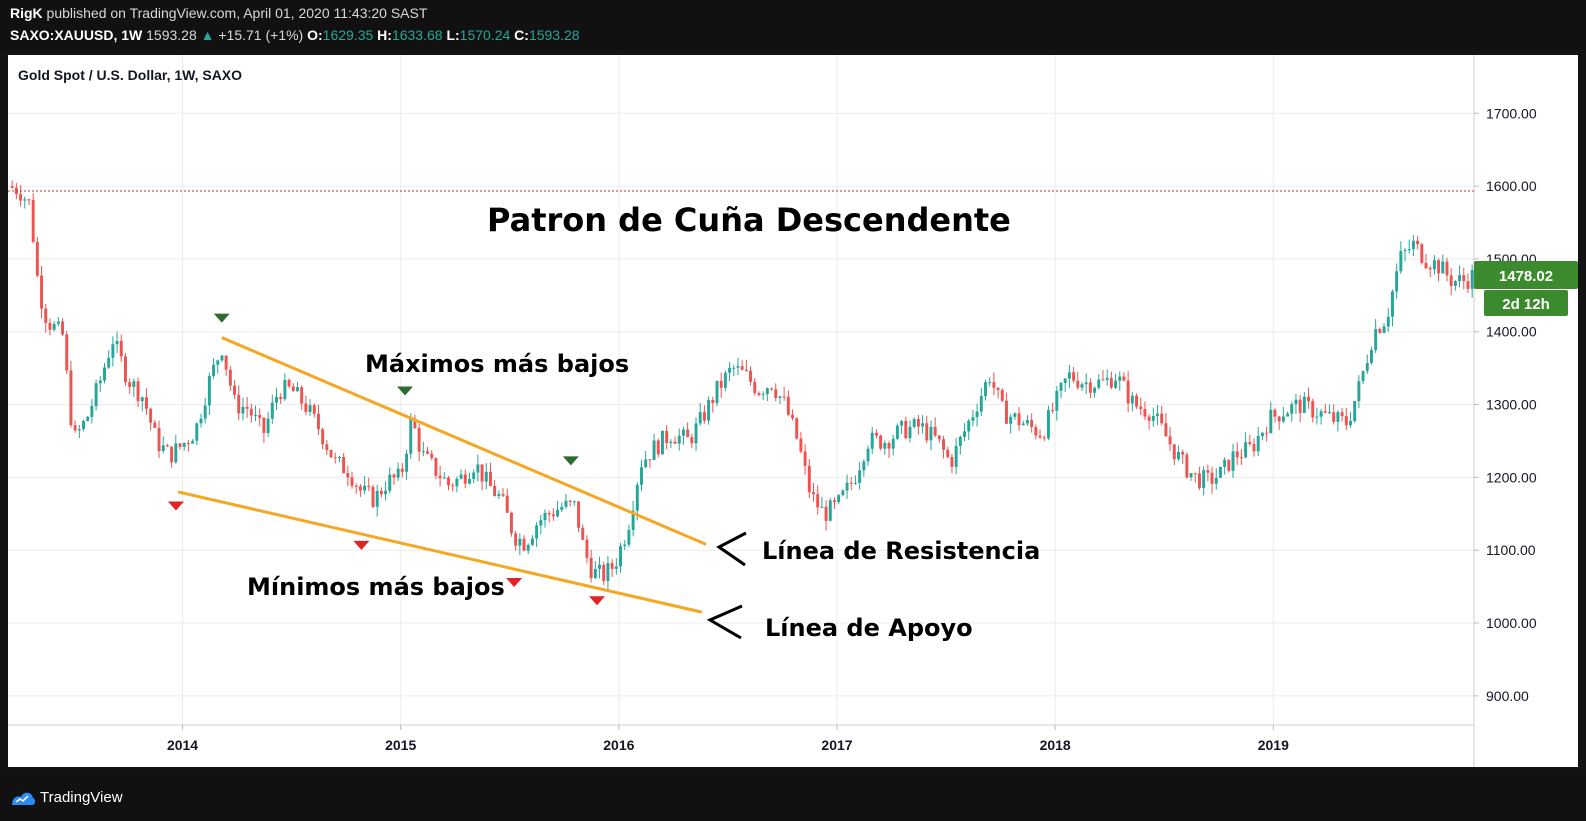  Describe the element at coordinates (1055, 745) in the screenshot. I see `x-tick-label: 2018` at that location.